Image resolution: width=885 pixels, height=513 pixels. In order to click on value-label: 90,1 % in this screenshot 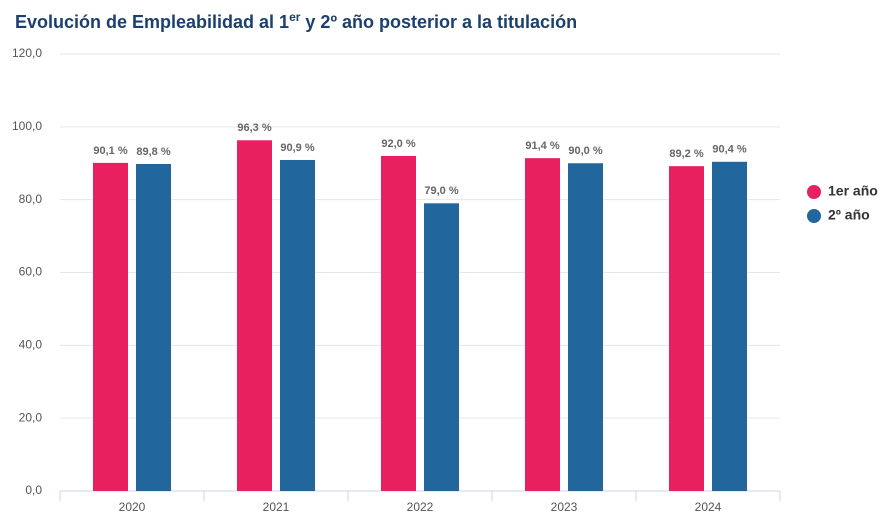, I will do `click(110, 151)`.